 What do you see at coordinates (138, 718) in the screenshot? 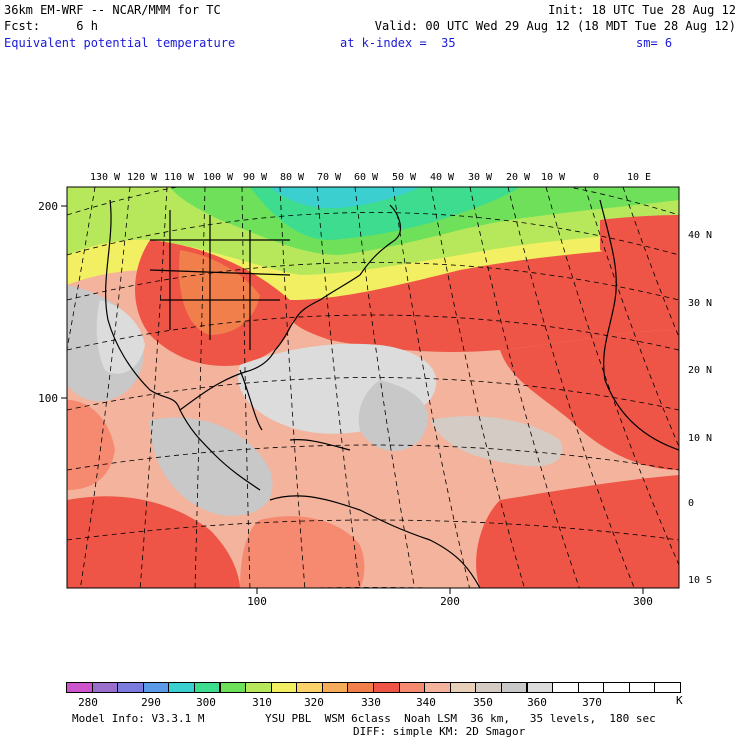
I see `model-info: Model Info: V3.3.1 M` at bounding box center [138, 718].